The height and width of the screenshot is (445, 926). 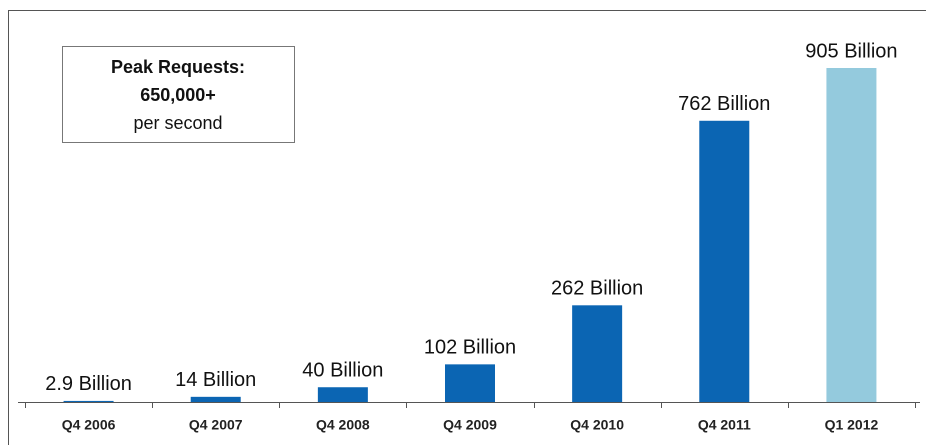 I want to click on annotation-unit: per second, so click(x=177, y=123).